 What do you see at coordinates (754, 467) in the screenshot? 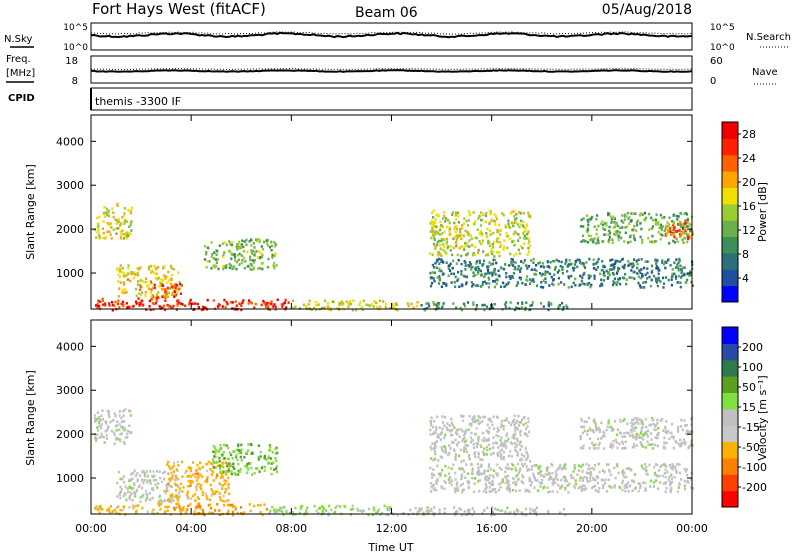
I see `colorbar-tick-label: -100` at bounding box center [754, 467].